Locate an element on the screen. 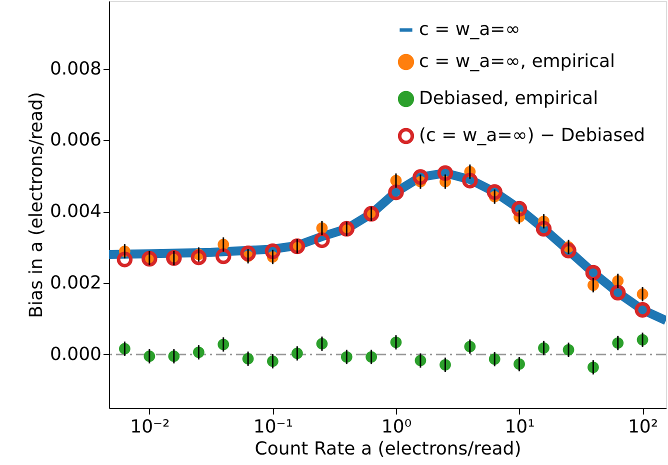 This screenshot has height=465, width=668. x-tick-label: 10¹ is located at coordinates (519, 427).